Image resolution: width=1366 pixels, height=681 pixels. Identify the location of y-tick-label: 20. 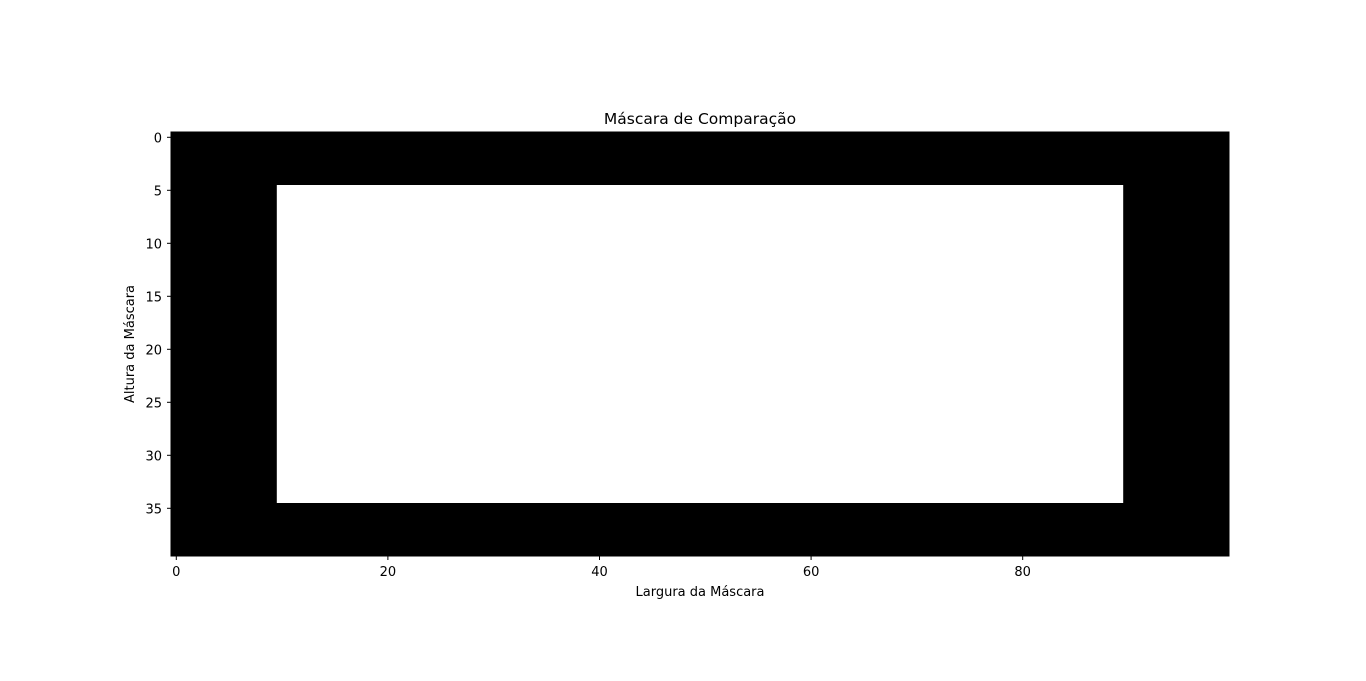
(153, 350).